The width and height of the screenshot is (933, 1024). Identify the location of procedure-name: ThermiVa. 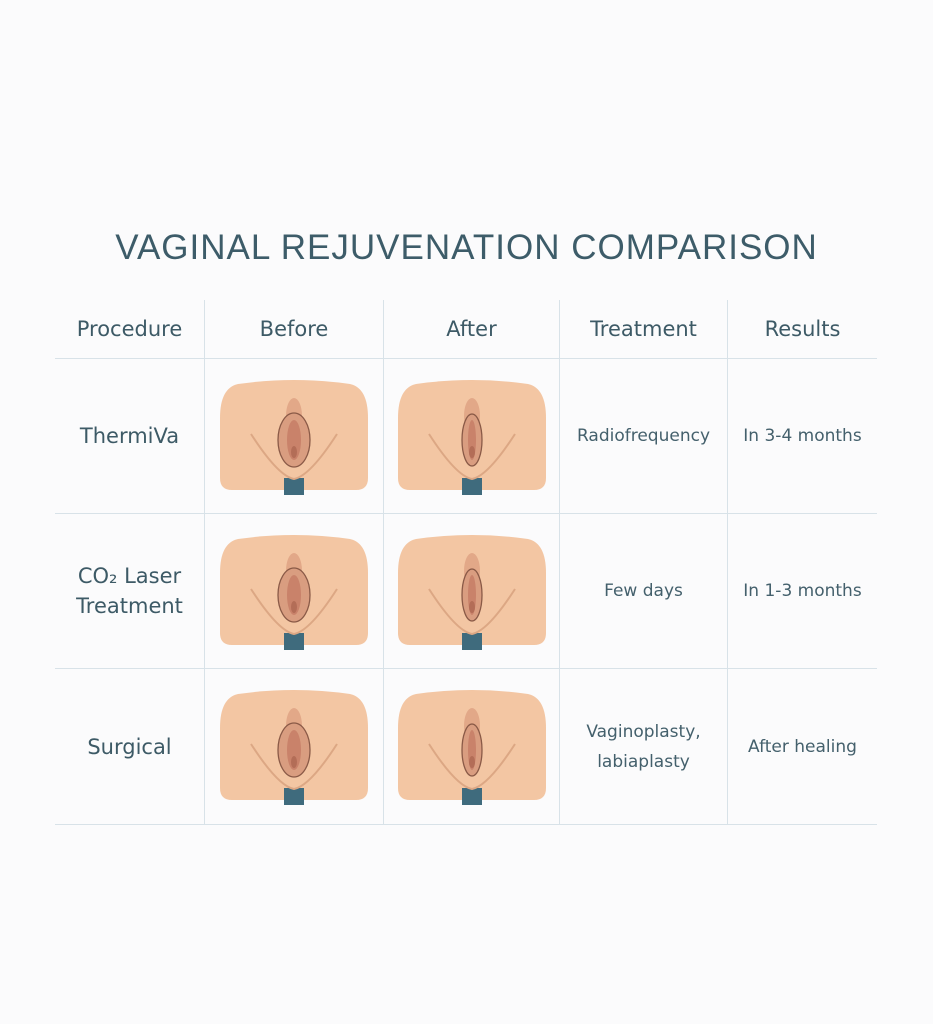
(130, 436).